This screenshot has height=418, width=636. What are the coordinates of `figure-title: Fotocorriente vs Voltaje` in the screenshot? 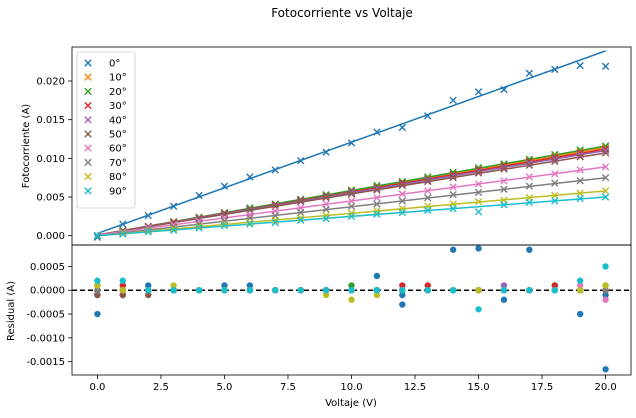 It's located at (342, 13).